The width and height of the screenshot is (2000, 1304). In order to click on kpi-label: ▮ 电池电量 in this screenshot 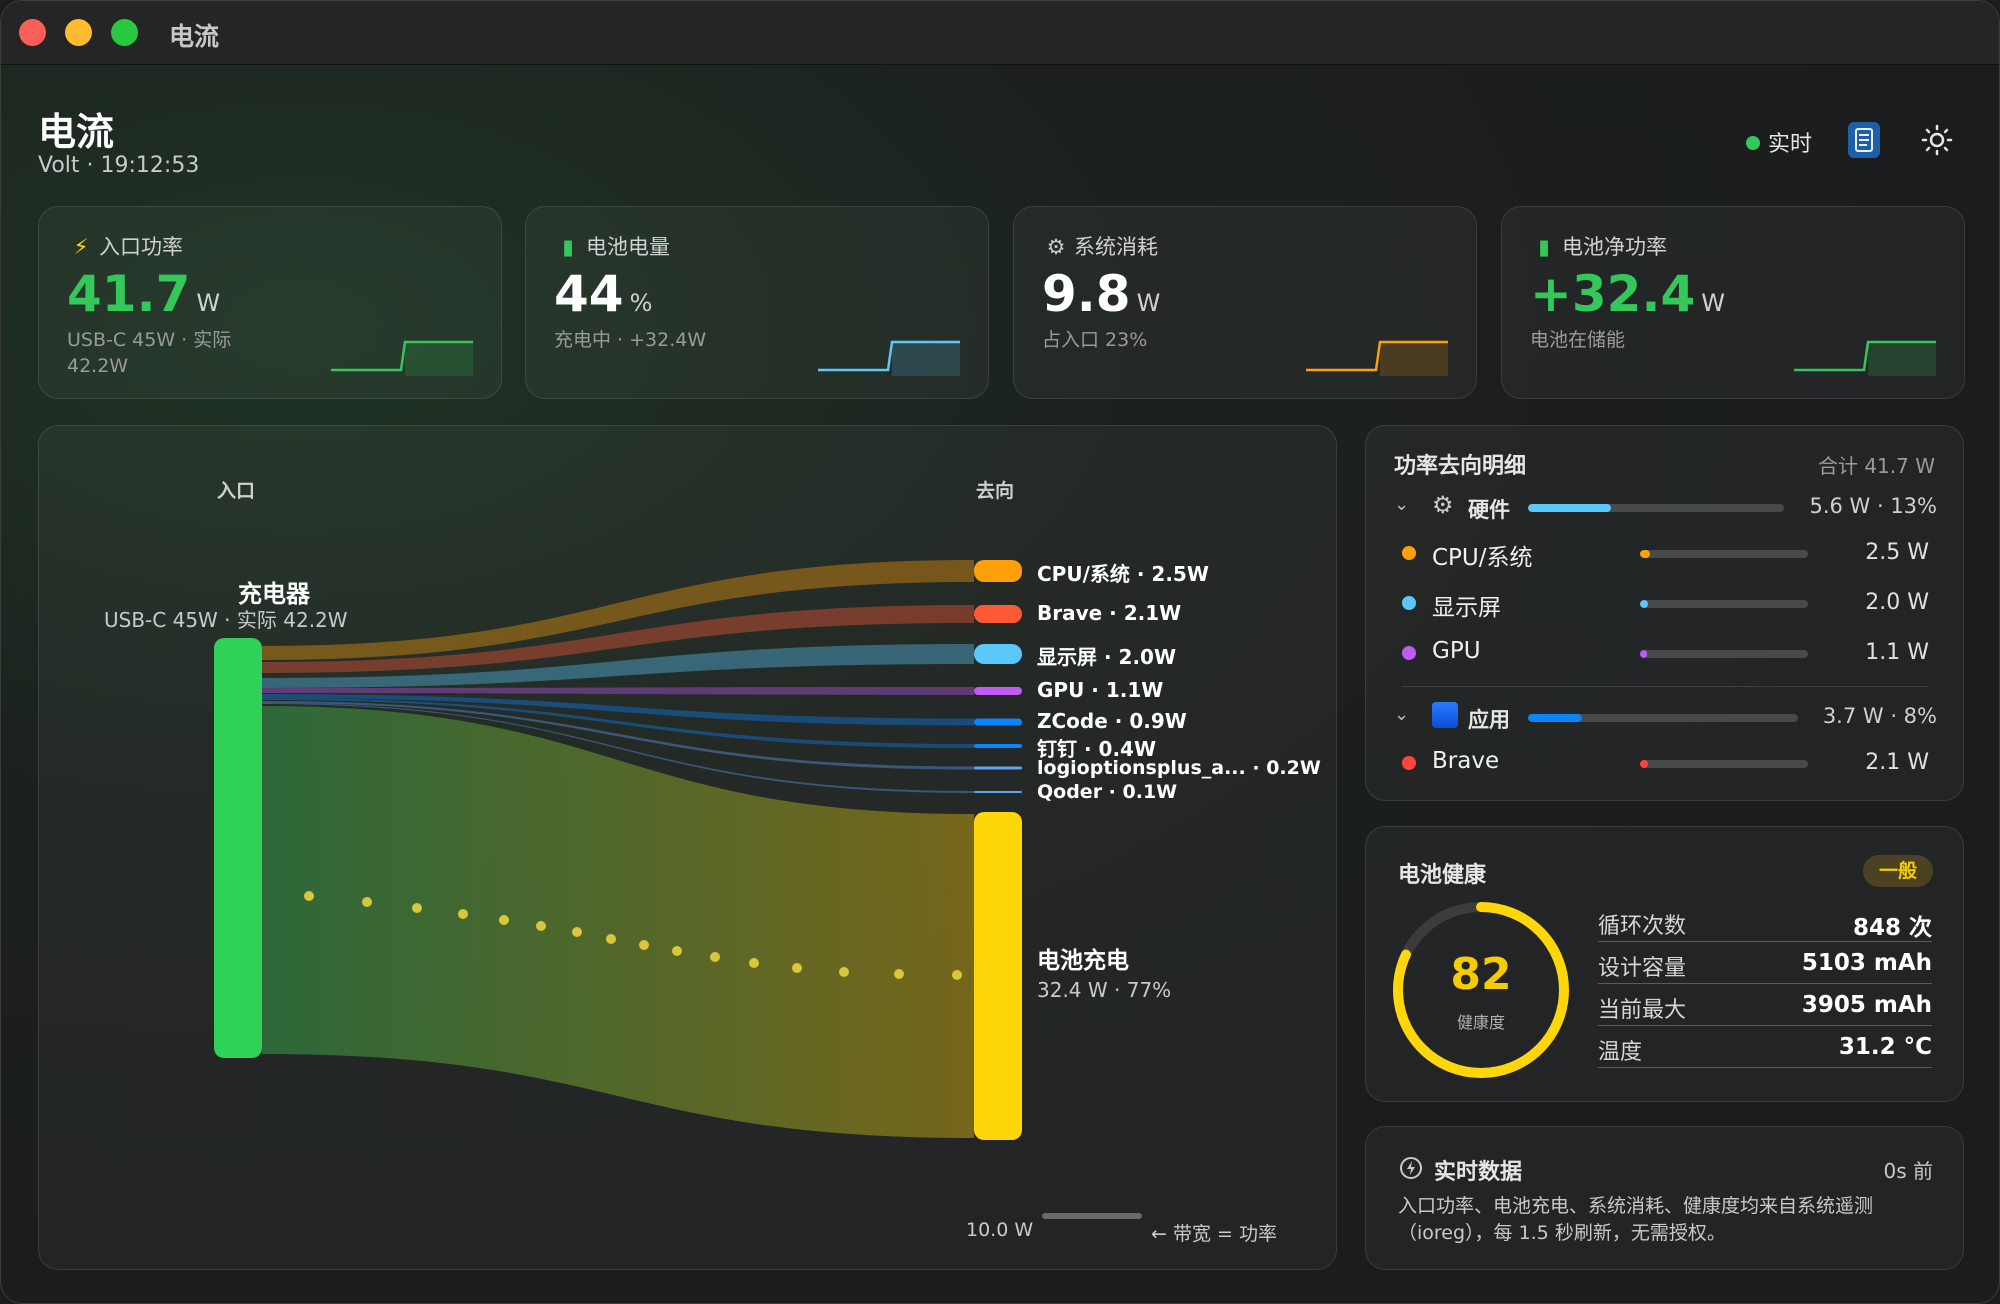, I will do `click(613, 246)`.